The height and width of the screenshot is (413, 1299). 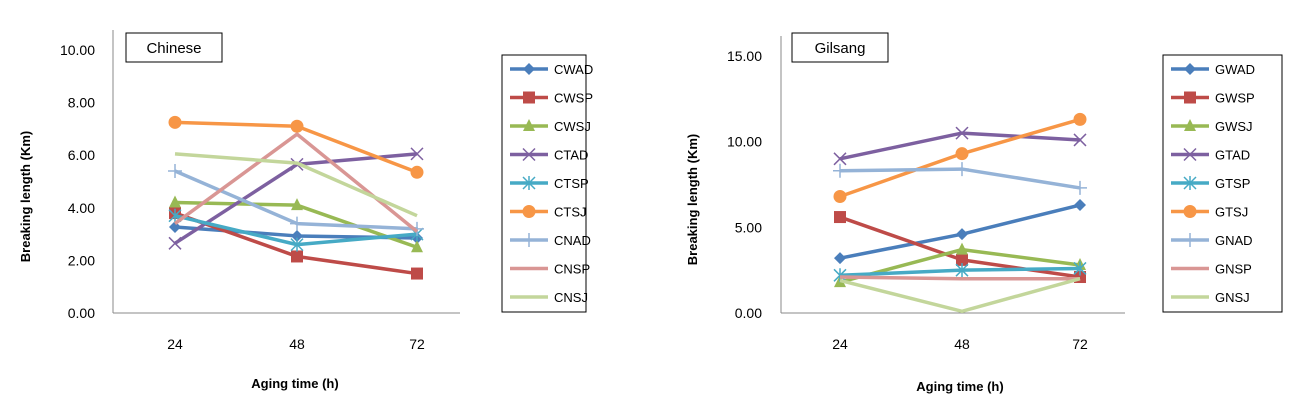 I want to click on series-gnsj, so click(x=960, y=295).